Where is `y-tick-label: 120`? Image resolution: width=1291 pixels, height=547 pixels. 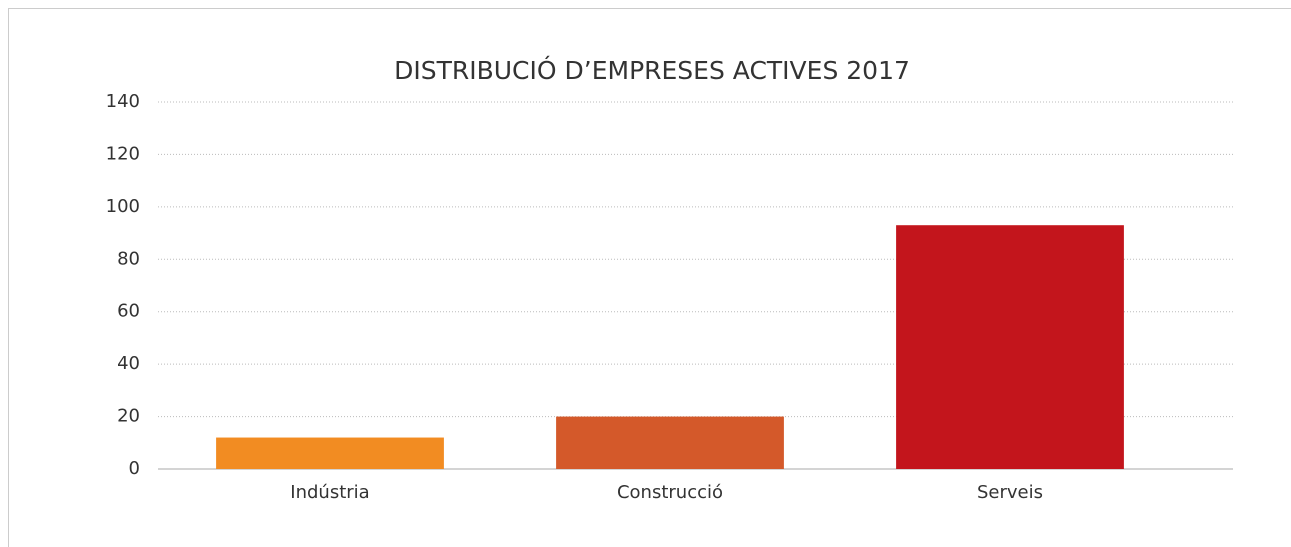 y-tick-label: 120 is located at coordinates (123, 153).